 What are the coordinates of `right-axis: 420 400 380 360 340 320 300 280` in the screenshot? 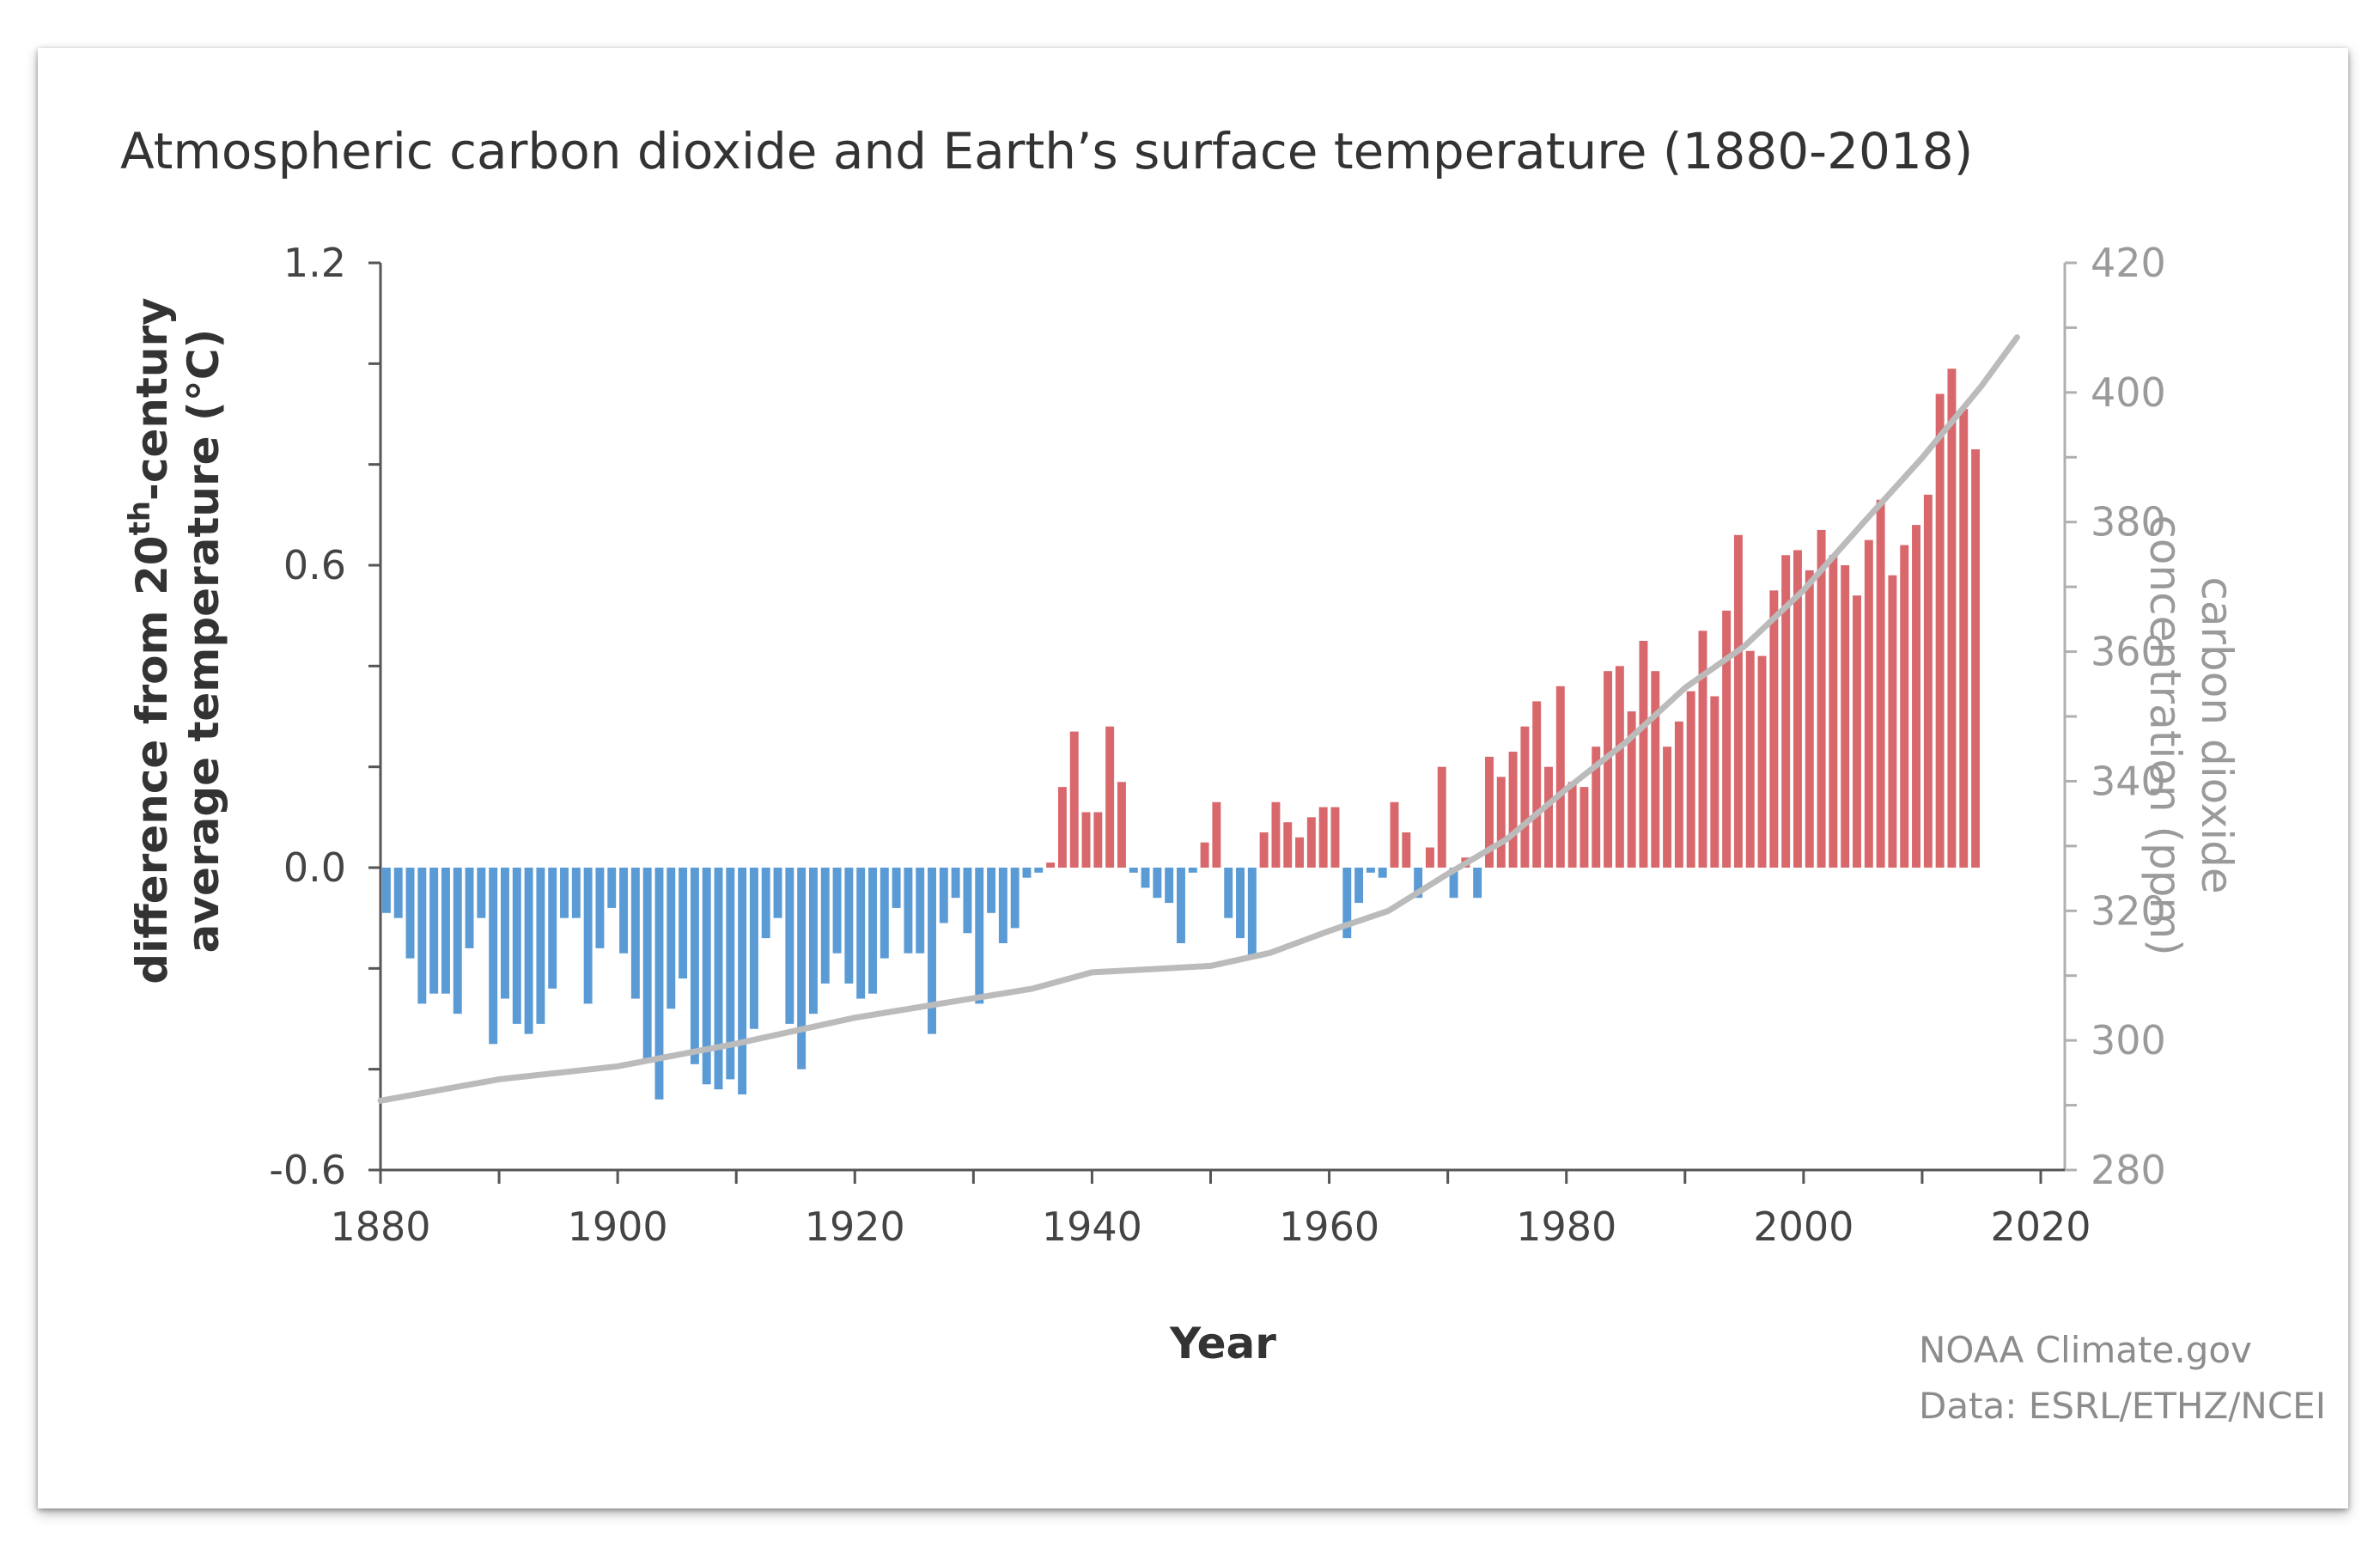 It's located at (2115, 717).